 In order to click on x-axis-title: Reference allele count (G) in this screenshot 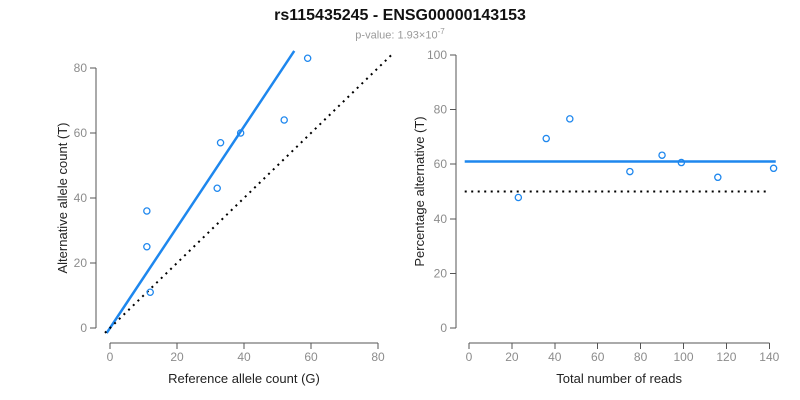, I will do `click(244, 378)`.